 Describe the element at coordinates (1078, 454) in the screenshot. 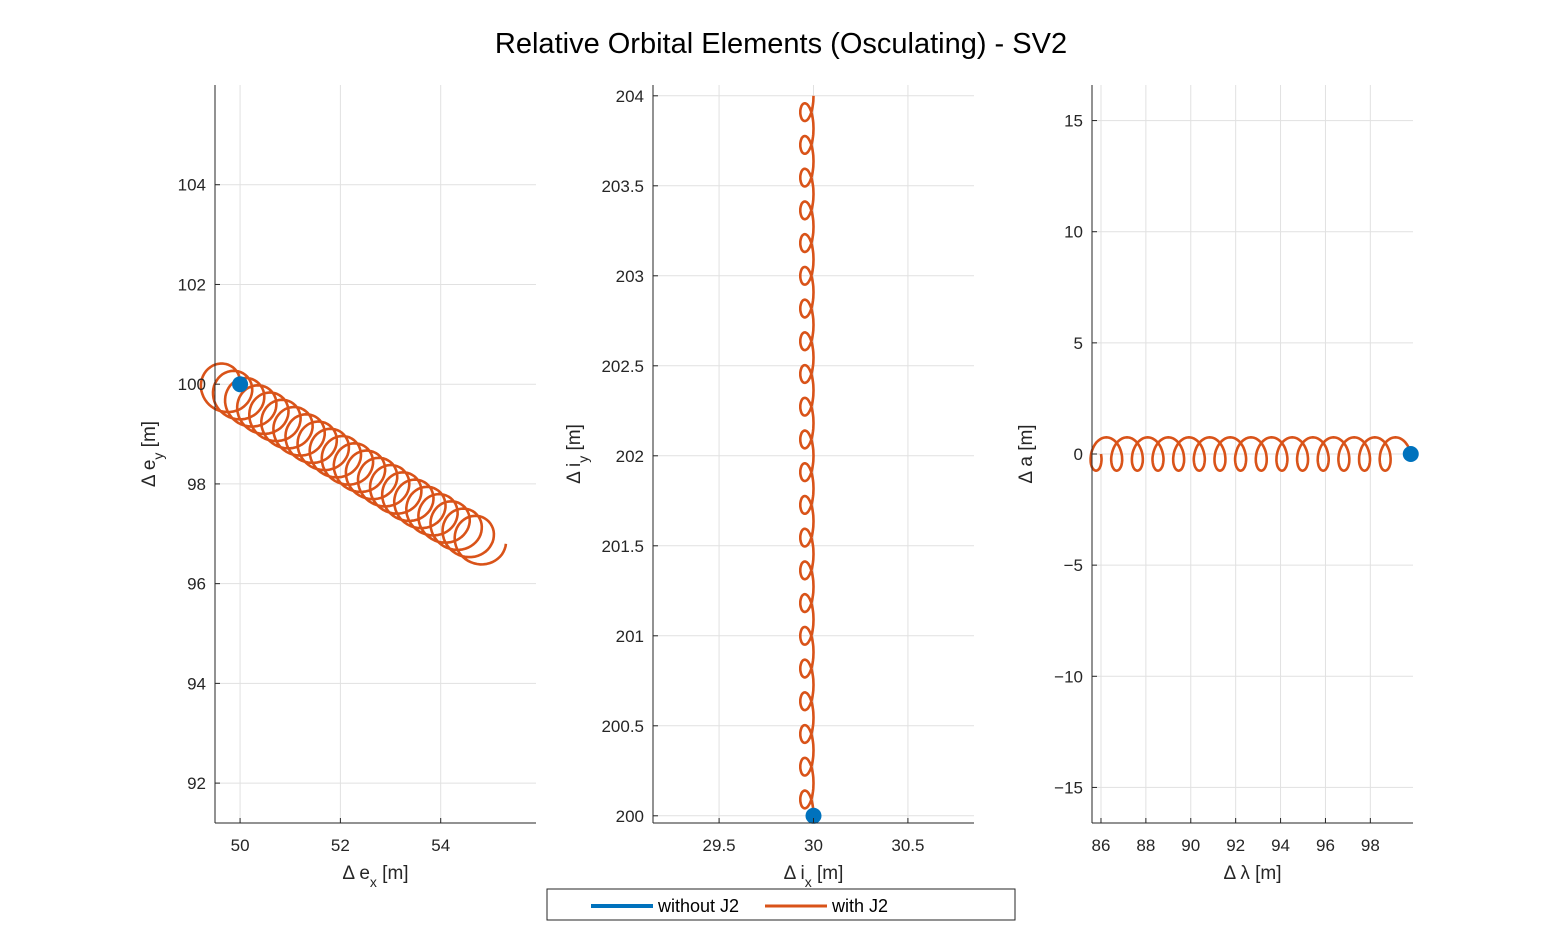

I see `y-tick-label: 0` at that location.